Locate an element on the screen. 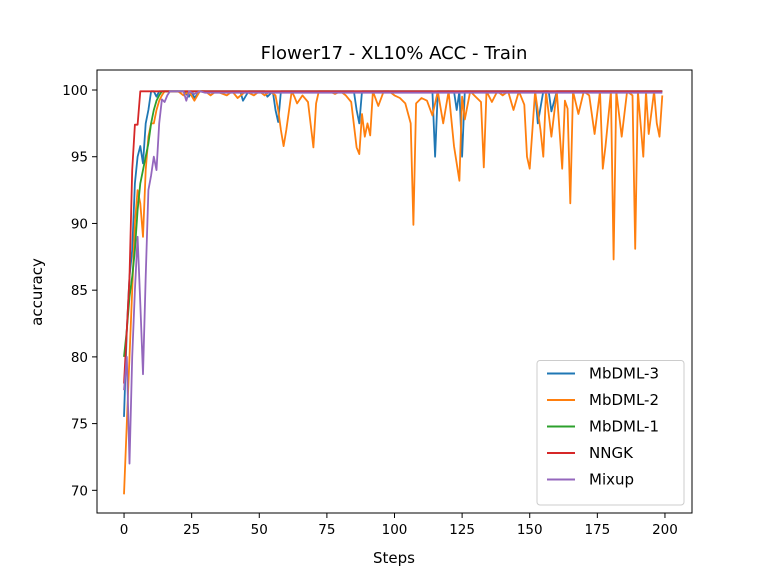  x-tick-label: 75 is located at coordinates (326, 530).